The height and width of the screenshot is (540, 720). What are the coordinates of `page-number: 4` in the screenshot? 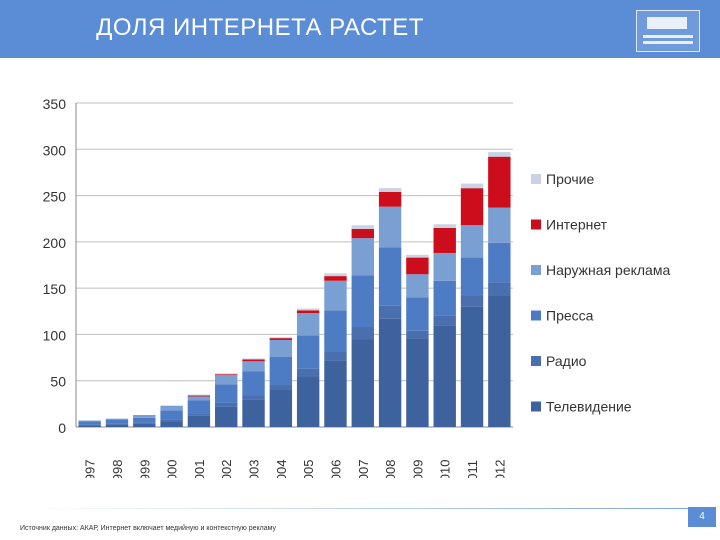 It's located at (702, 517).